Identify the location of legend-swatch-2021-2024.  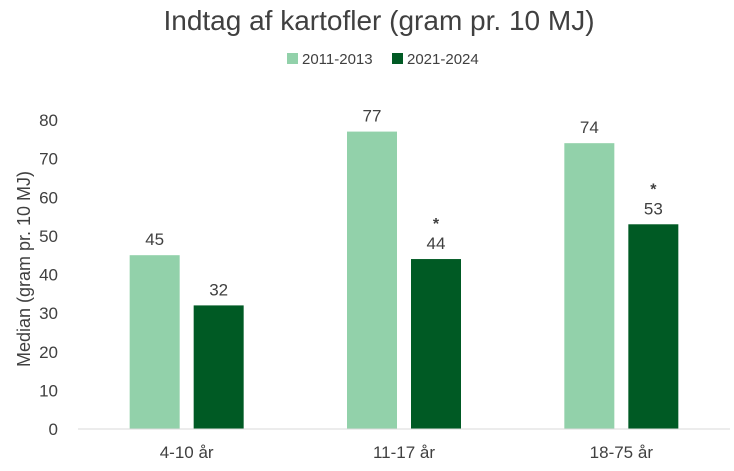
(397, 58).